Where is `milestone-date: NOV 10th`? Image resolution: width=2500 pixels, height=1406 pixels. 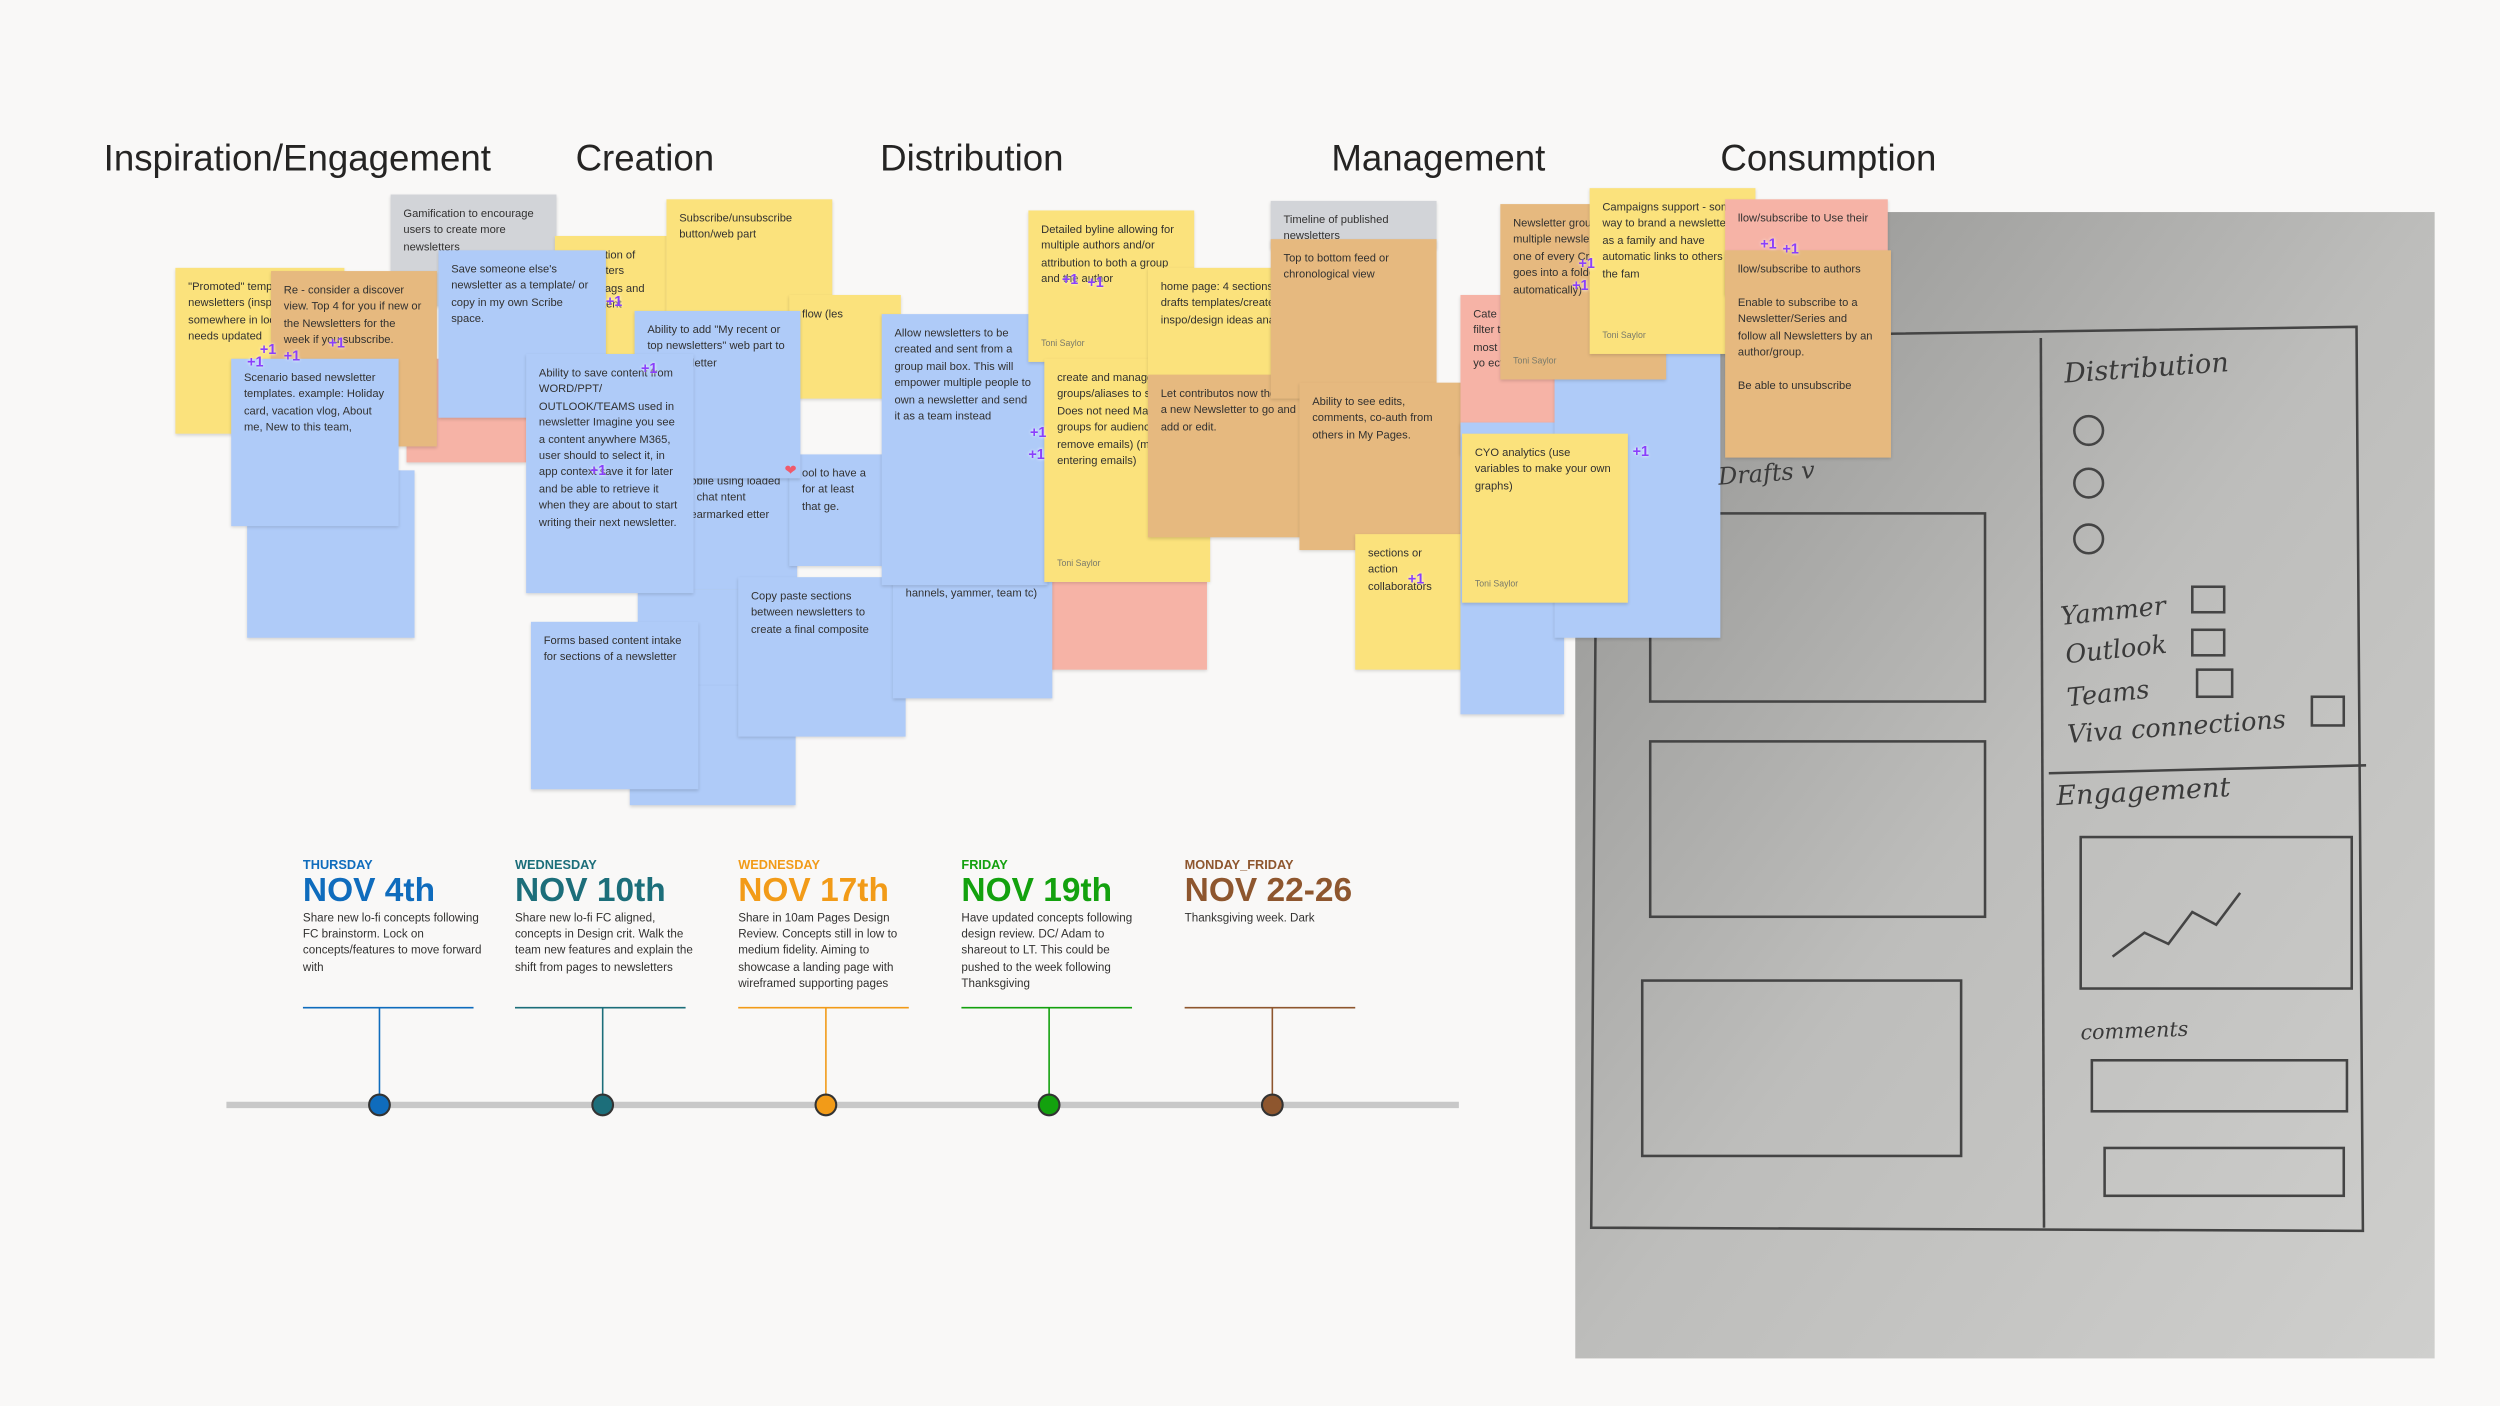 milestone-date: NOV 10th is located at coordinates (590, 890).